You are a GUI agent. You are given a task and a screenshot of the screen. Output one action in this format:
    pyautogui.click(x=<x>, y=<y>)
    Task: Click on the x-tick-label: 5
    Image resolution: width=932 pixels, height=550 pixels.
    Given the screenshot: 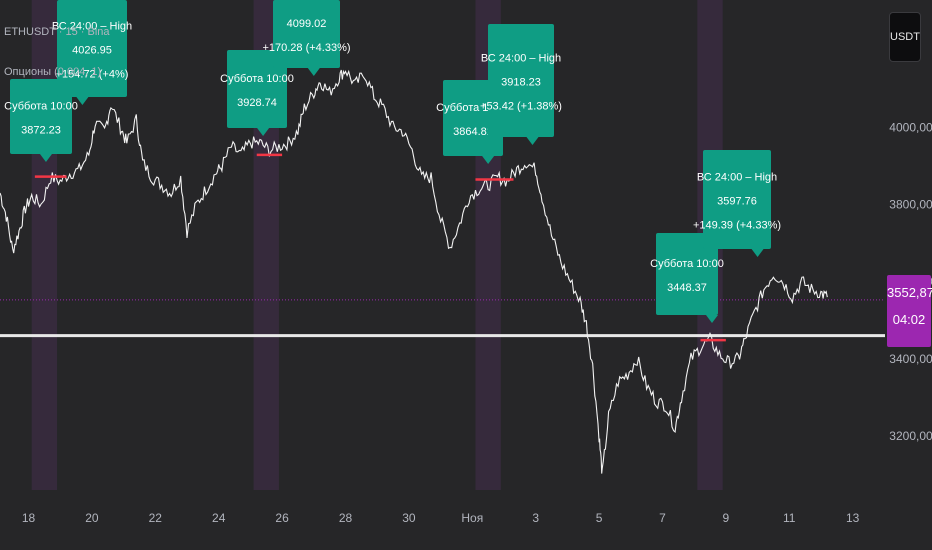 What is the action you would take?
    pyautogui.click(x=599, y=518)
    